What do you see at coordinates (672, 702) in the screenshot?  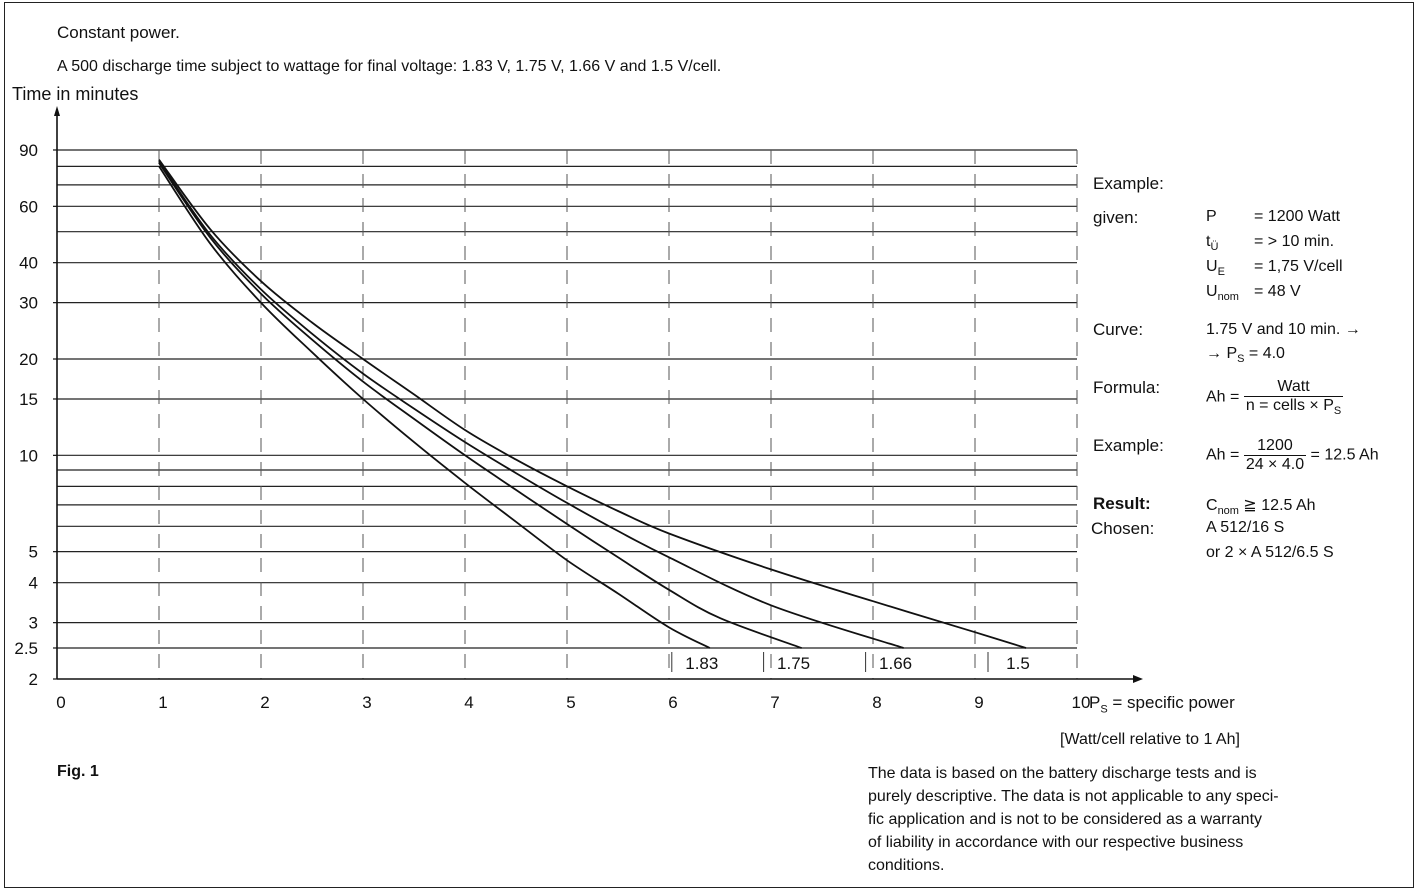 I see `x-tick-label: 6` at bounding box center [672, 702].